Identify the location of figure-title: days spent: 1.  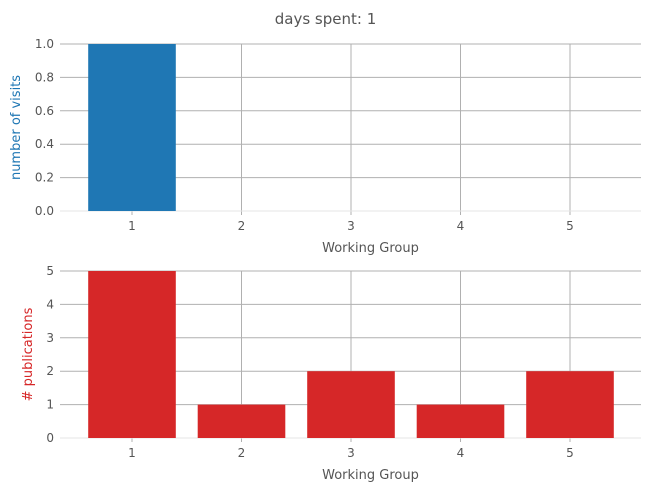
(326, 19).